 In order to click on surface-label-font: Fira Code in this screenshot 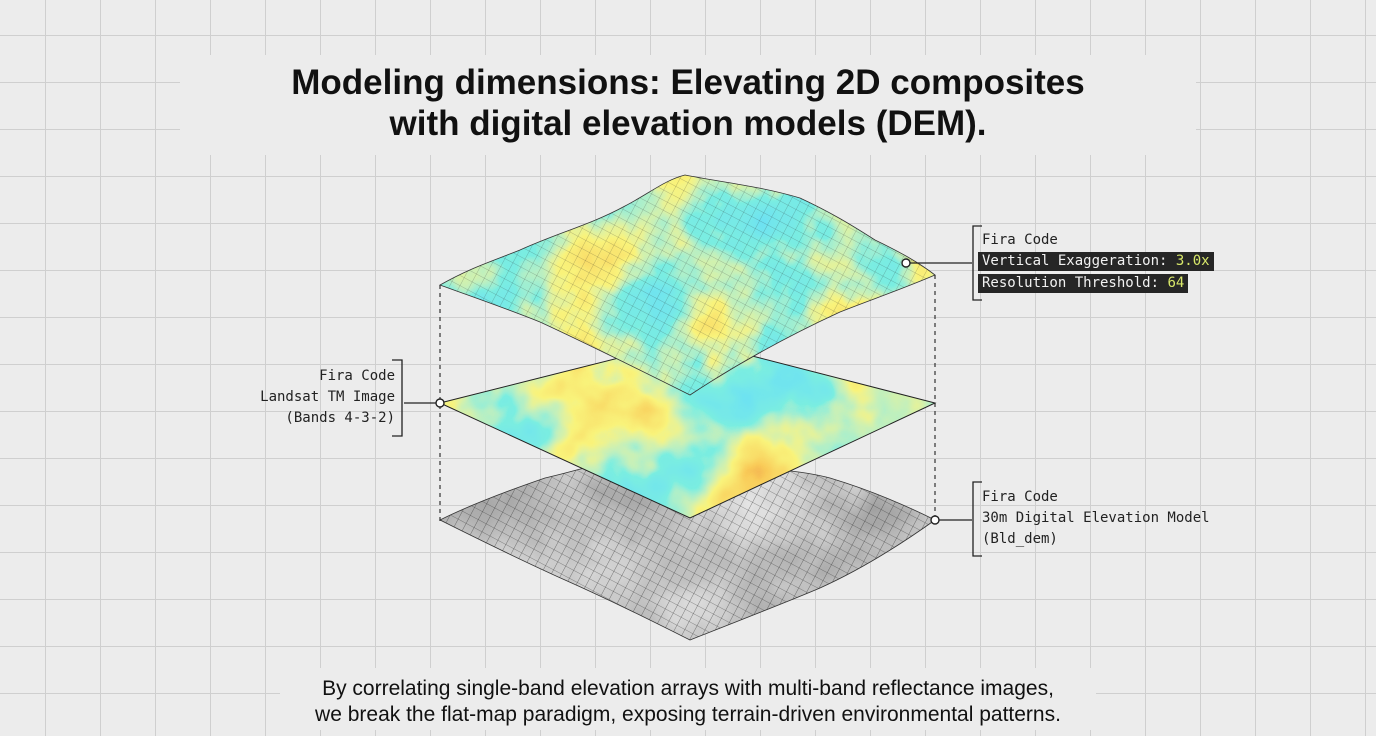, I will do `click(1020, 240)`.